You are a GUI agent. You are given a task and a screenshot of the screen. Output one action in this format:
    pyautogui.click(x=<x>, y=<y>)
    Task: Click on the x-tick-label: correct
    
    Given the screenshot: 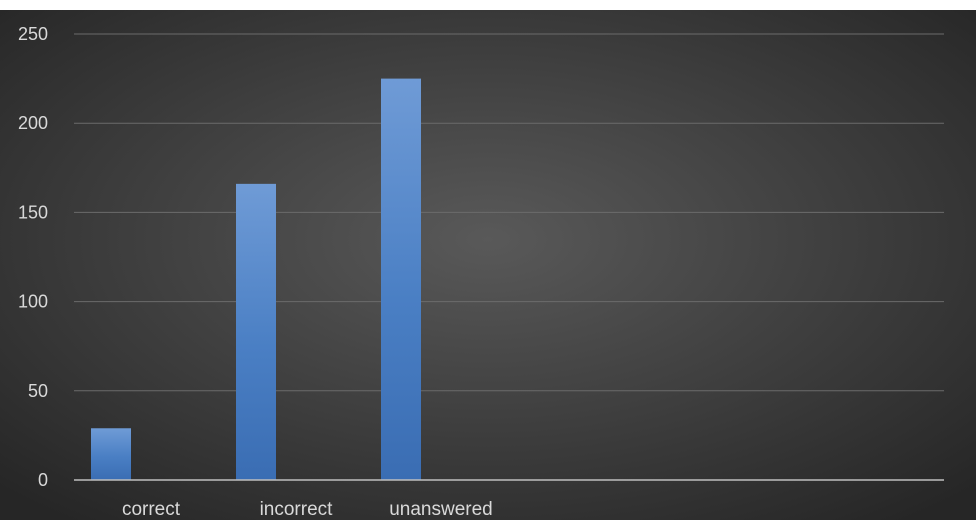 What is the action you would take?
    pyautogui.click(x=151, y=509)
    